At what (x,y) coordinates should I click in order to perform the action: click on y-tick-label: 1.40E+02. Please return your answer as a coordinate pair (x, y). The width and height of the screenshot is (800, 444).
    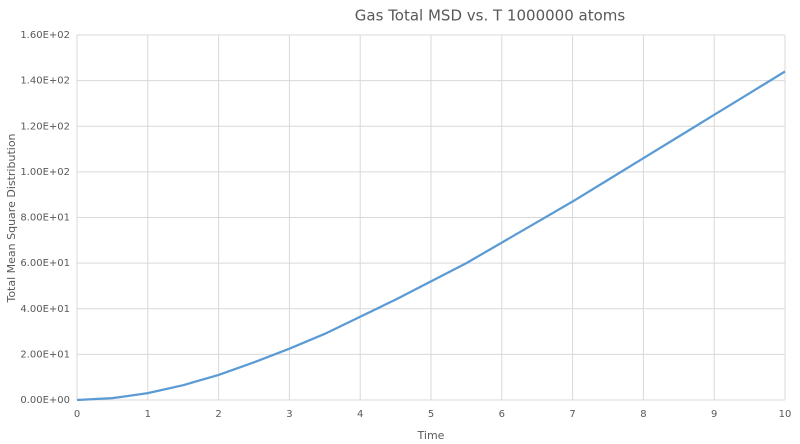
    Looking at the image, I should click on (45, 81).